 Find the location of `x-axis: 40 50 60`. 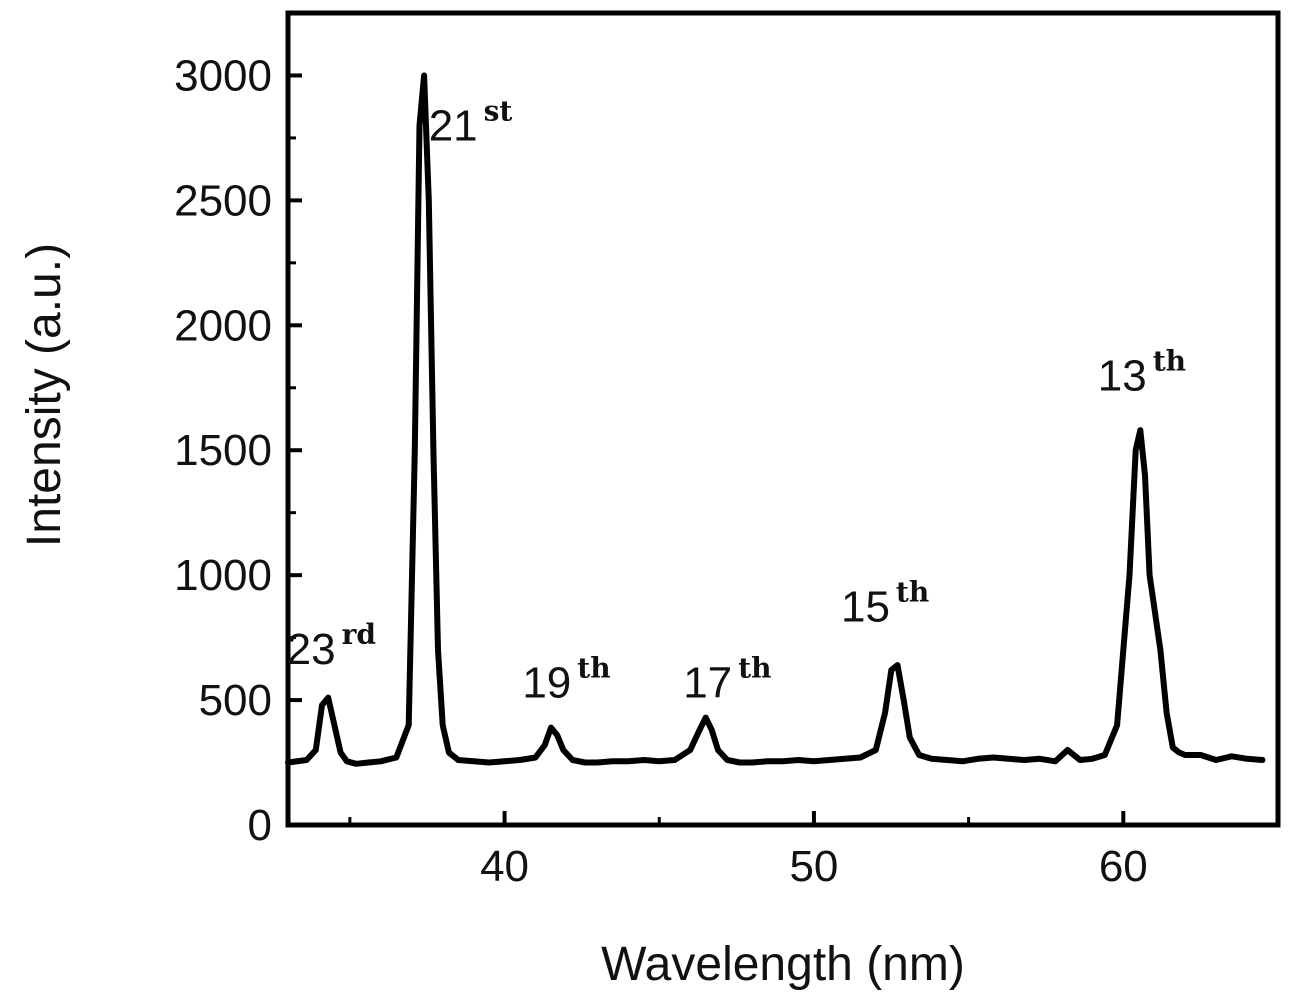

x-axis: 40 50 60 is located at coordinates (748, 851).